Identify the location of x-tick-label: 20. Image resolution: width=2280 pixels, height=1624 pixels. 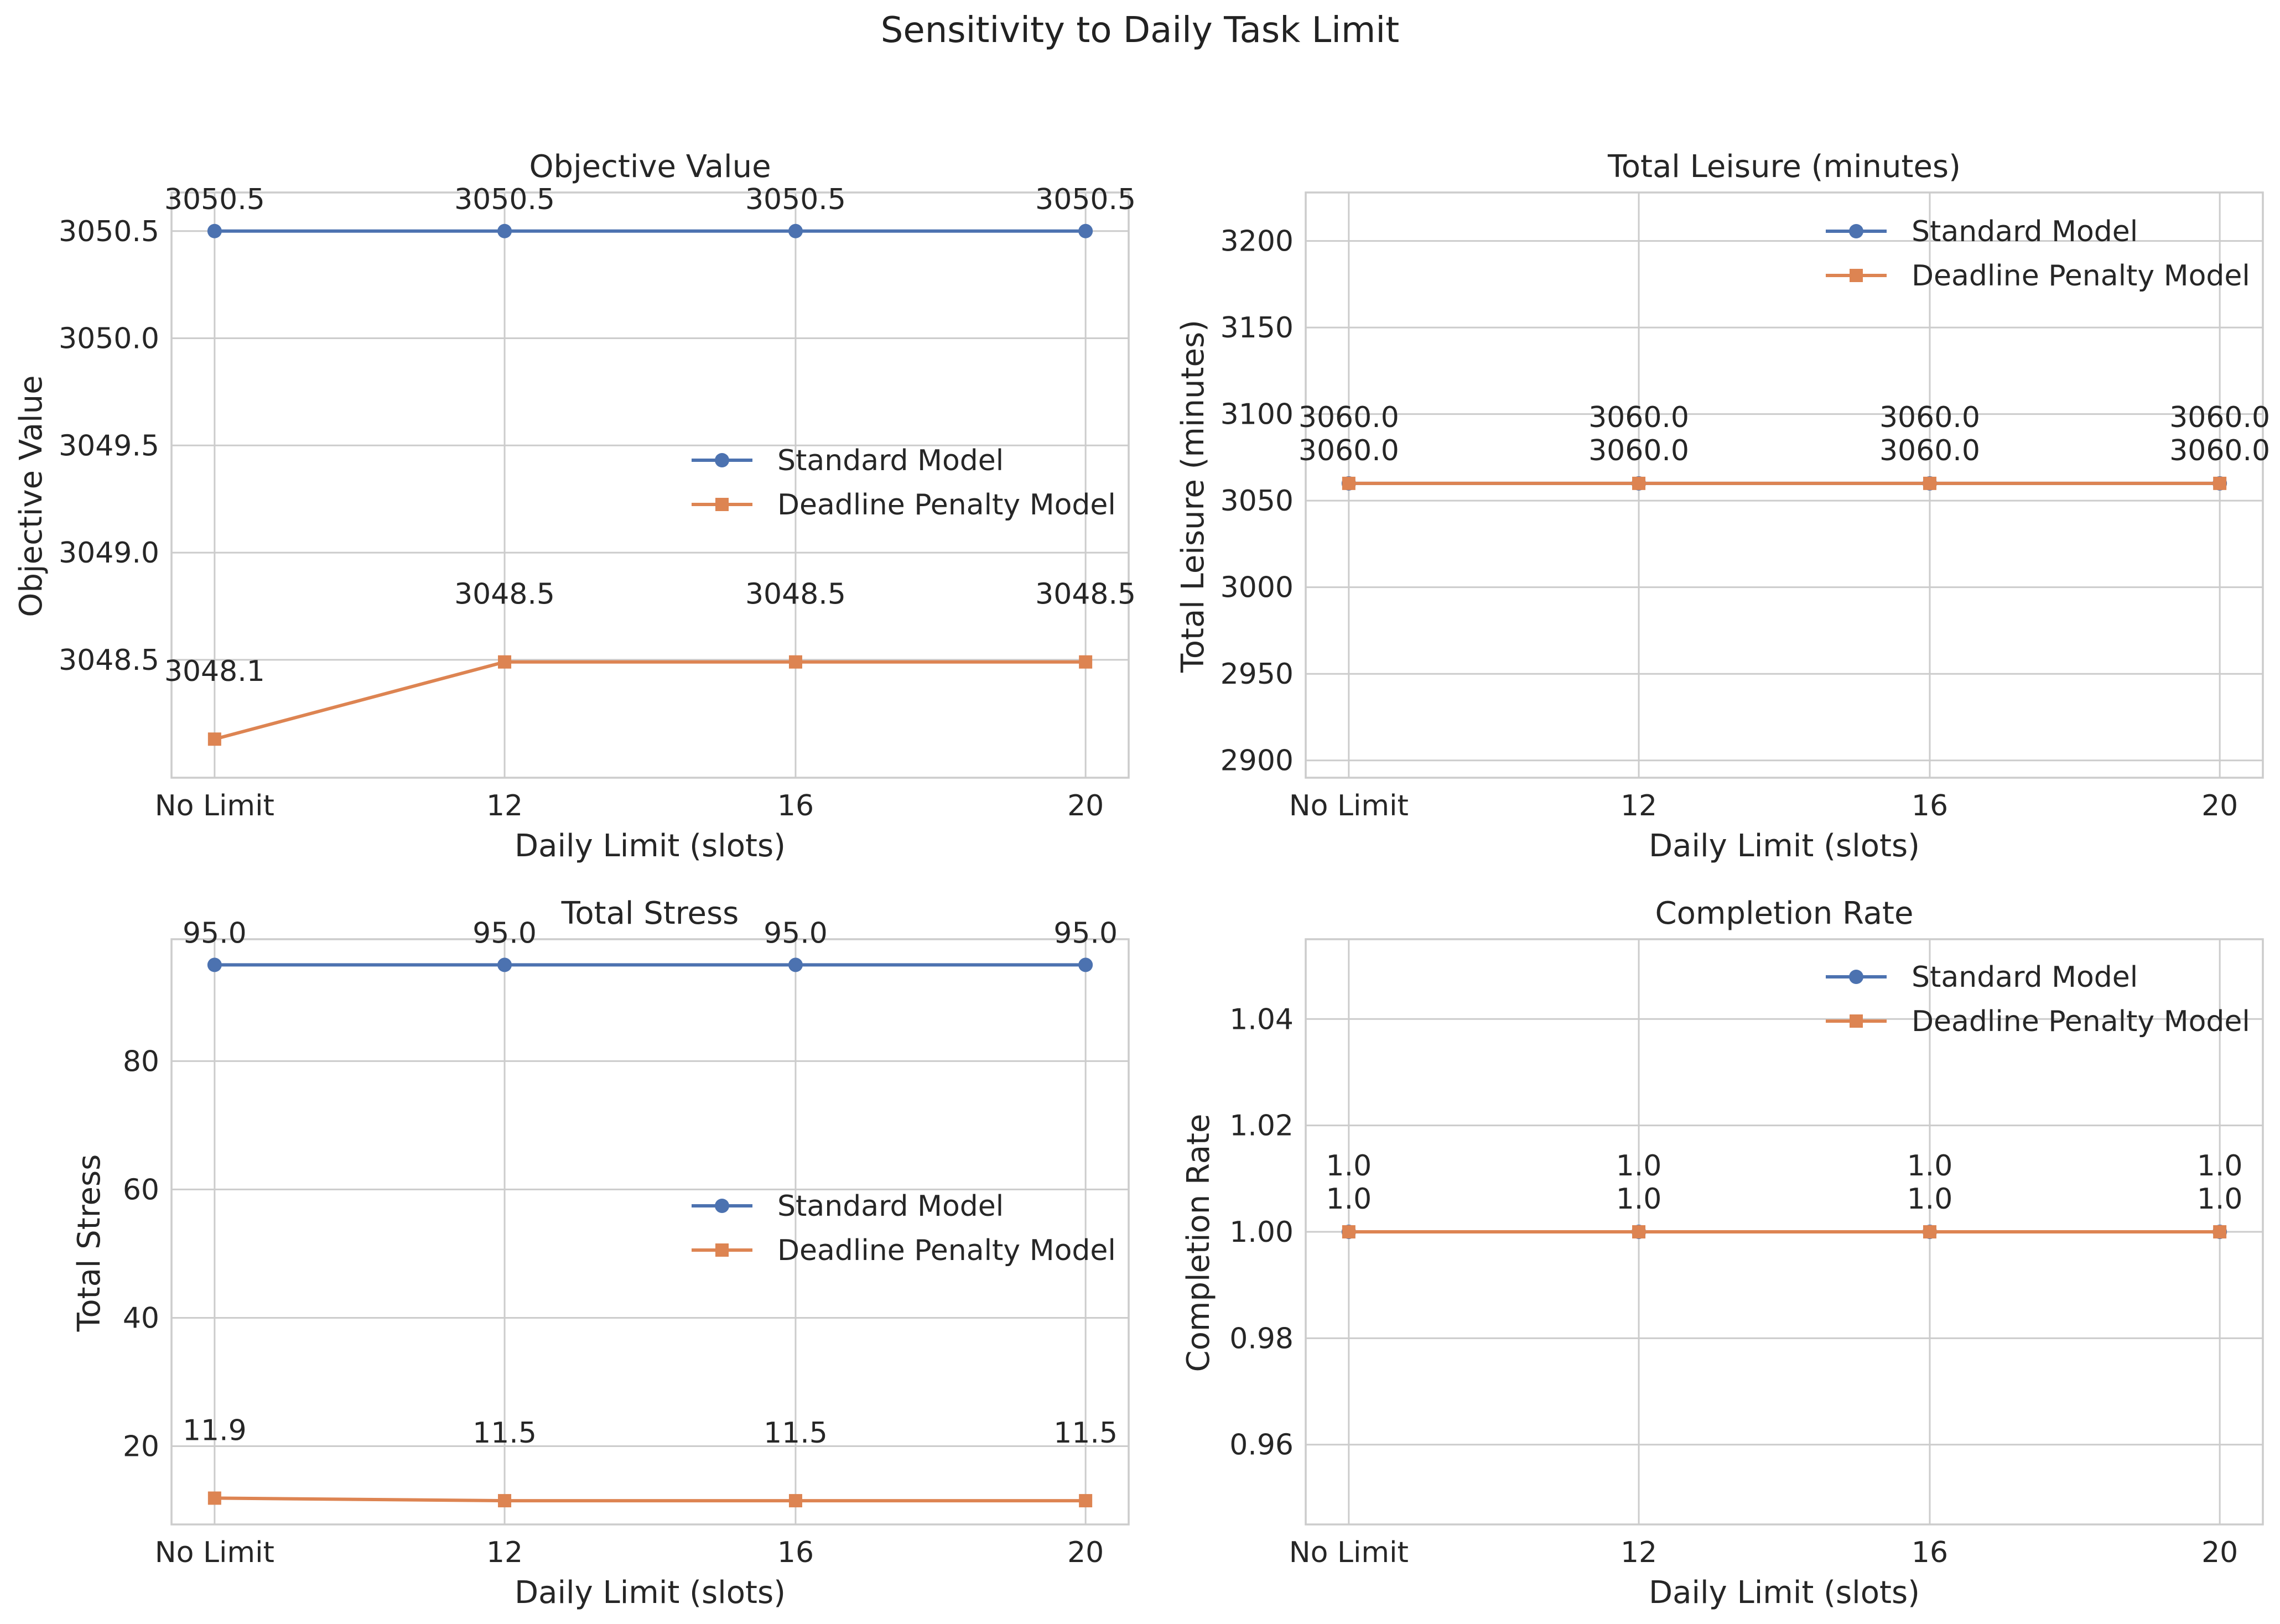
(2219, 806).